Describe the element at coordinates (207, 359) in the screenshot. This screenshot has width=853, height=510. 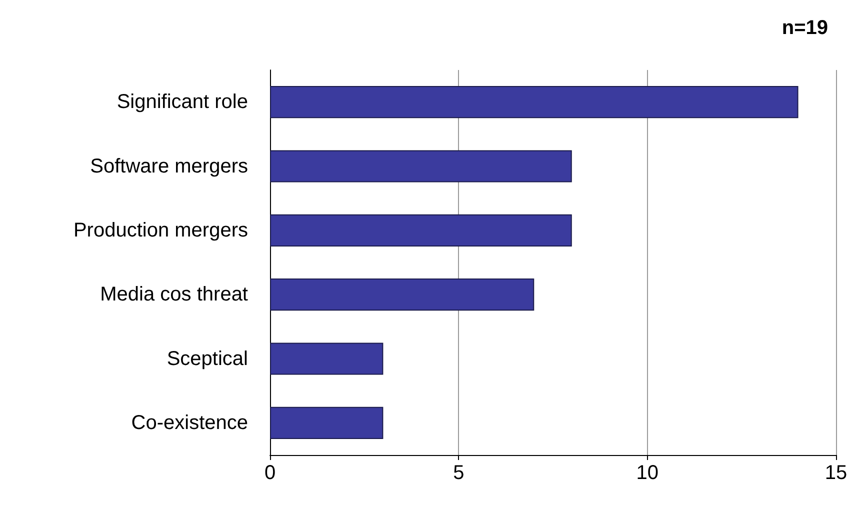
I see `y-tick-label: Sceptical` at that location.